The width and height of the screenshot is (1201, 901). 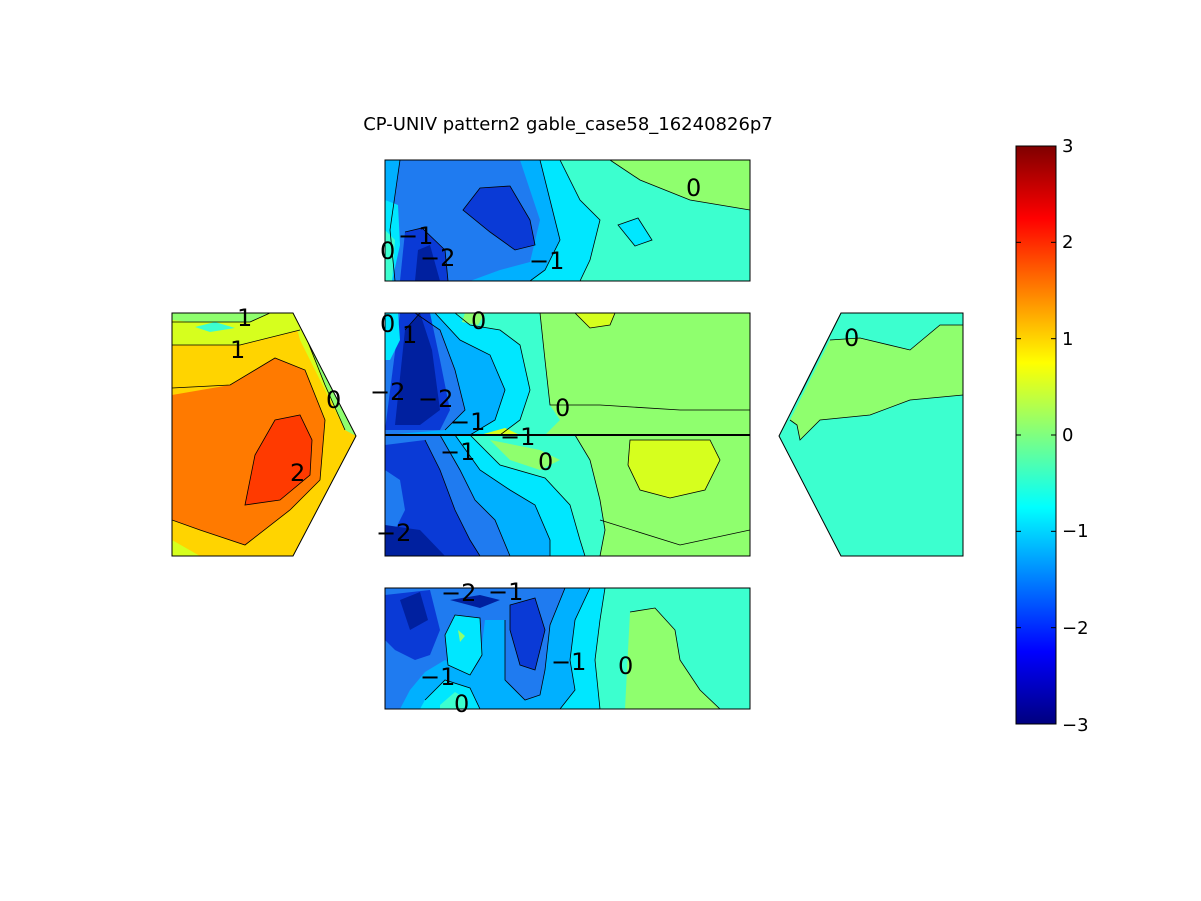 I want to click on panel-left-gable, so click(x=264, y=434).